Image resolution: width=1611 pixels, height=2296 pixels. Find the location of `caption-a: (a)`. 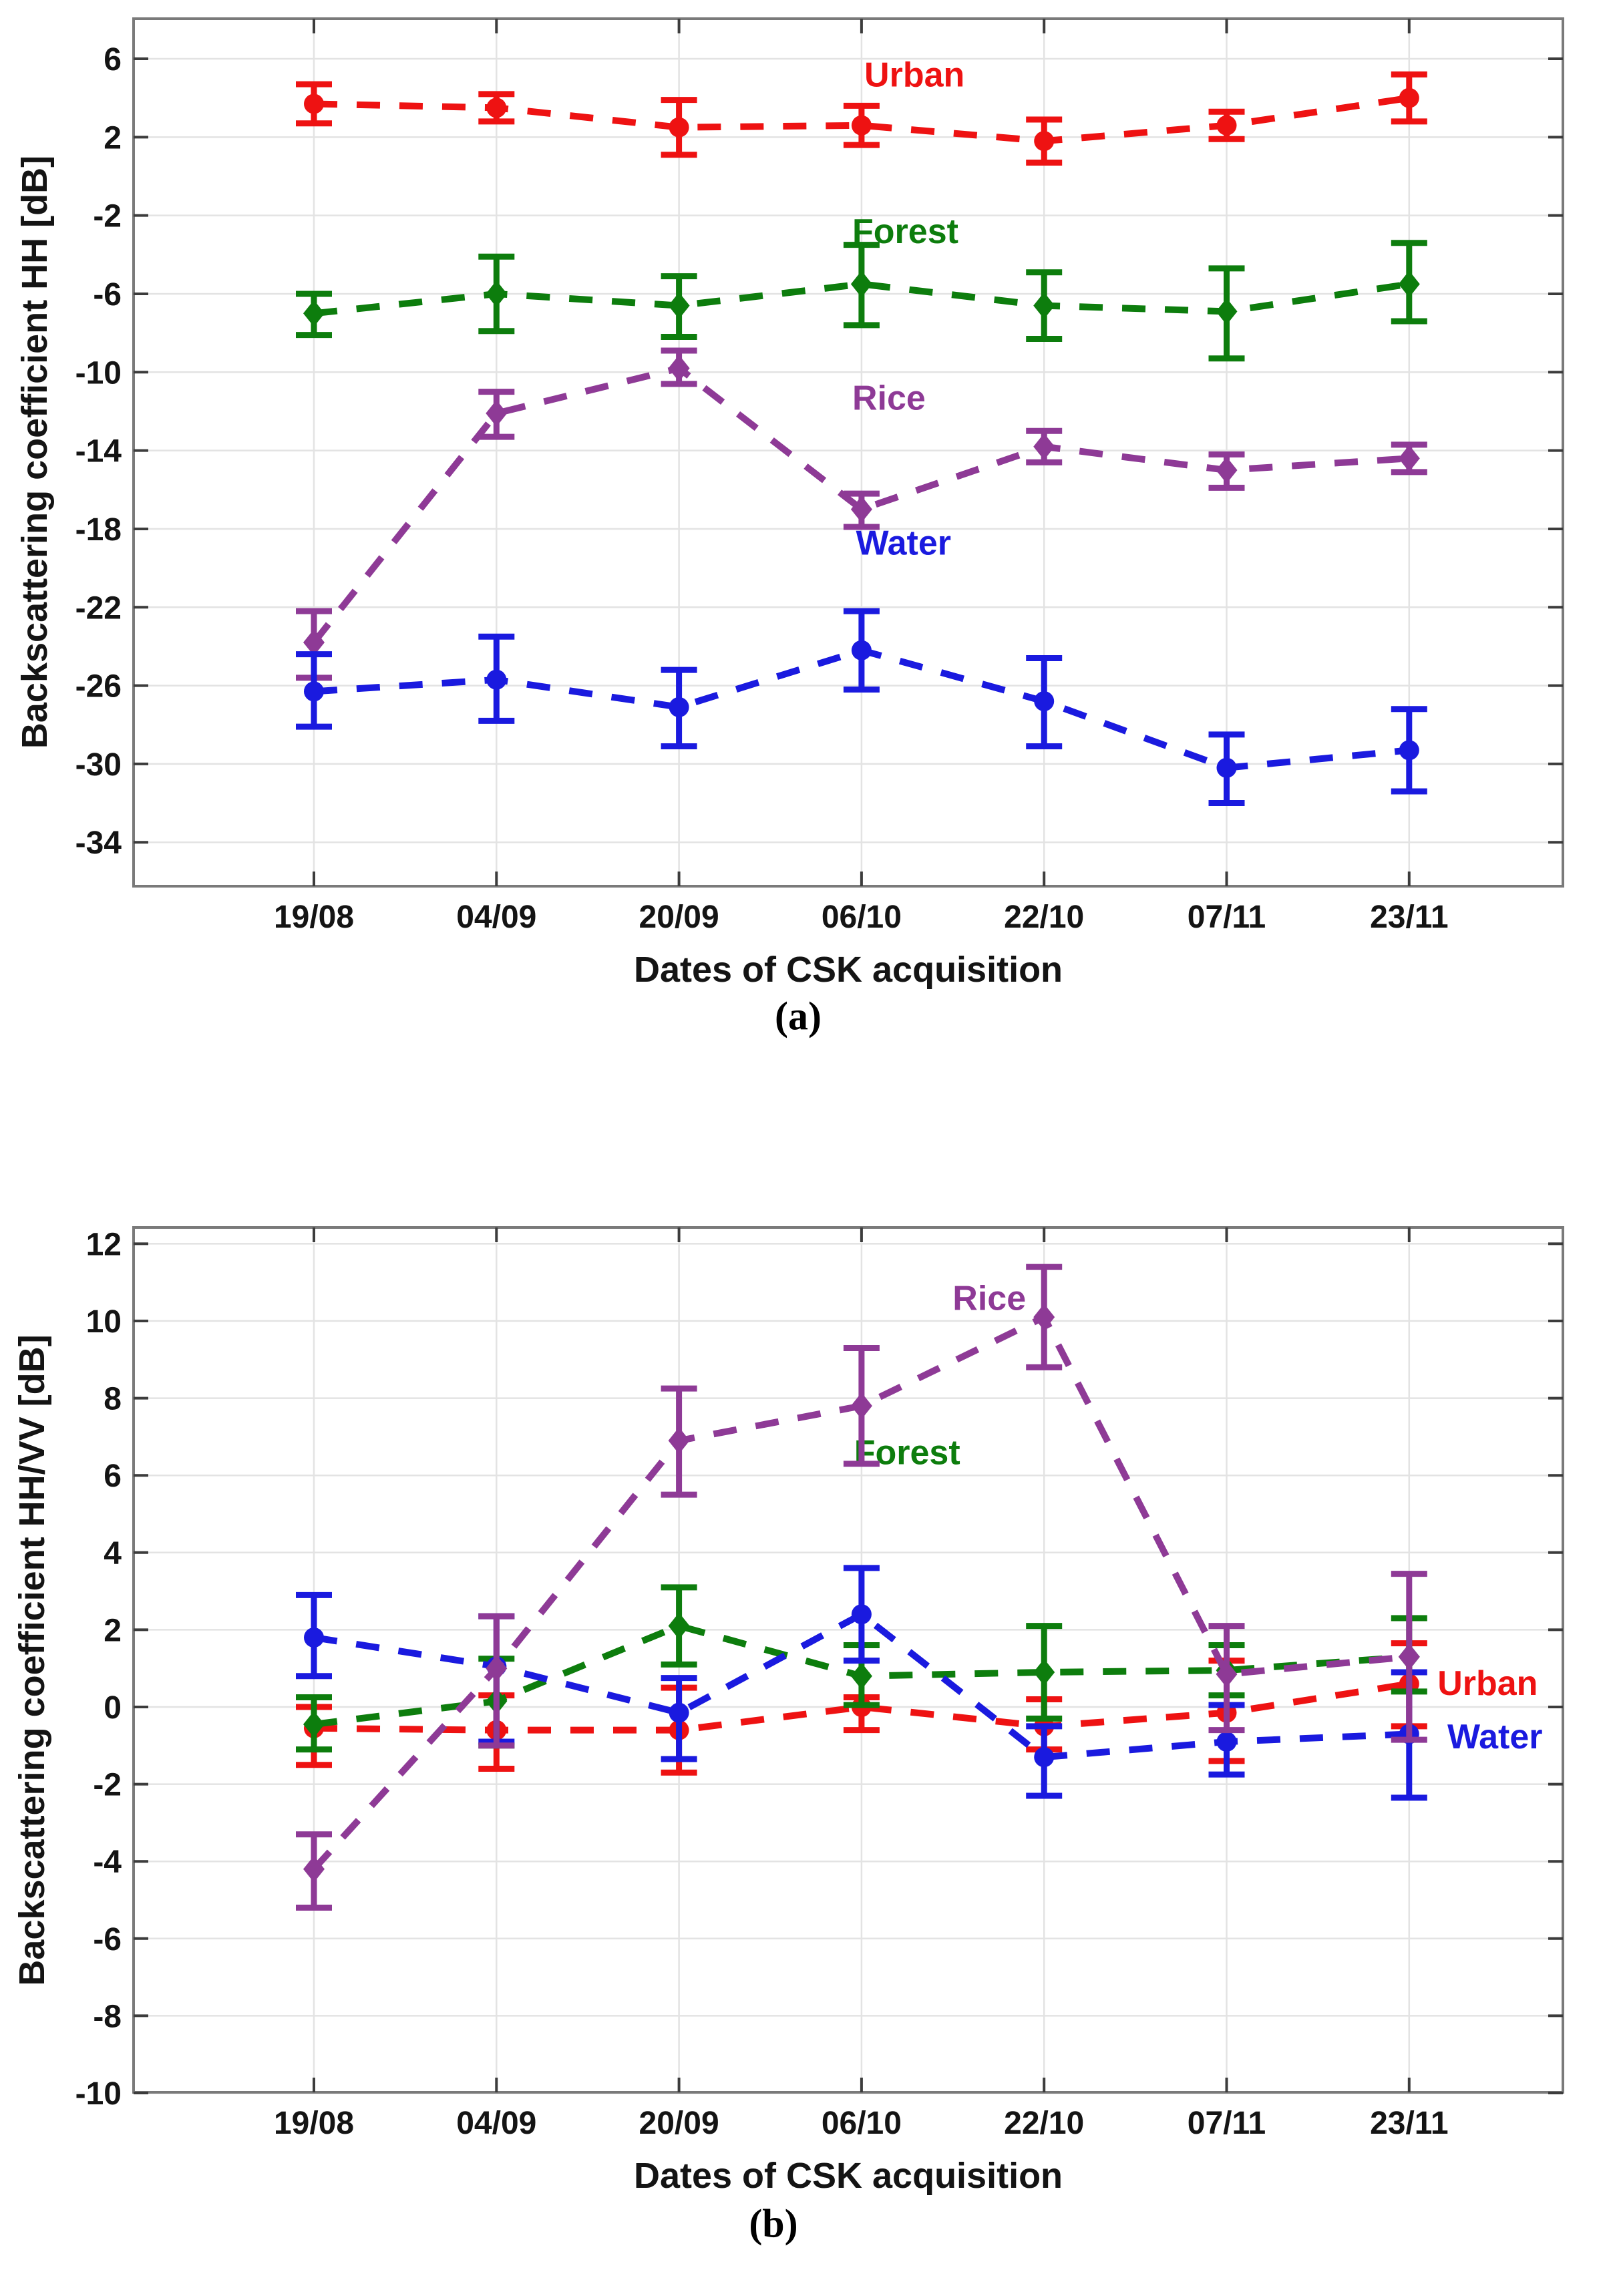

caption-a: (a) is located at coordinates (798, 1016).